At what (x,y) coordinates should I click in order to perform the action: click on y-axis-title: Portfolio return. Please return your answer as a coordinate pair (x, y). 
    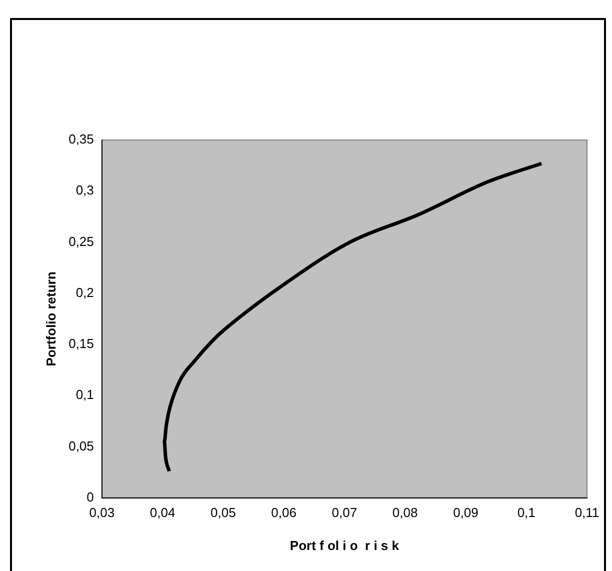
    Looking at the image, I should click on (50, 319).